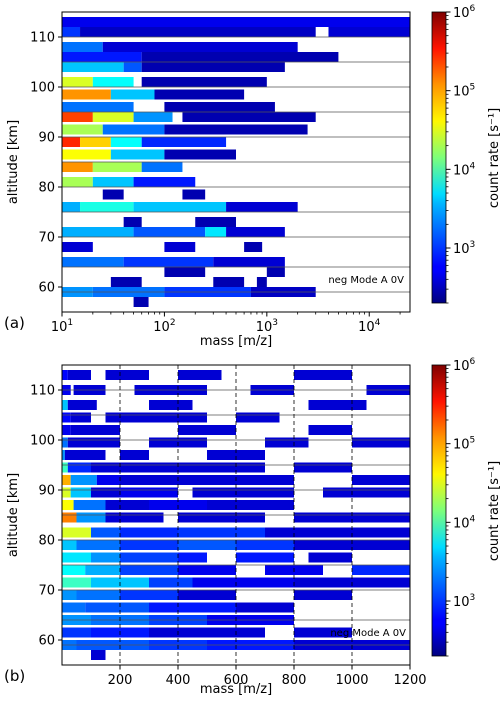 The height and width of the screenshot is (705, 500). I want to click on x-tick-label: 600, so click(236, 680).